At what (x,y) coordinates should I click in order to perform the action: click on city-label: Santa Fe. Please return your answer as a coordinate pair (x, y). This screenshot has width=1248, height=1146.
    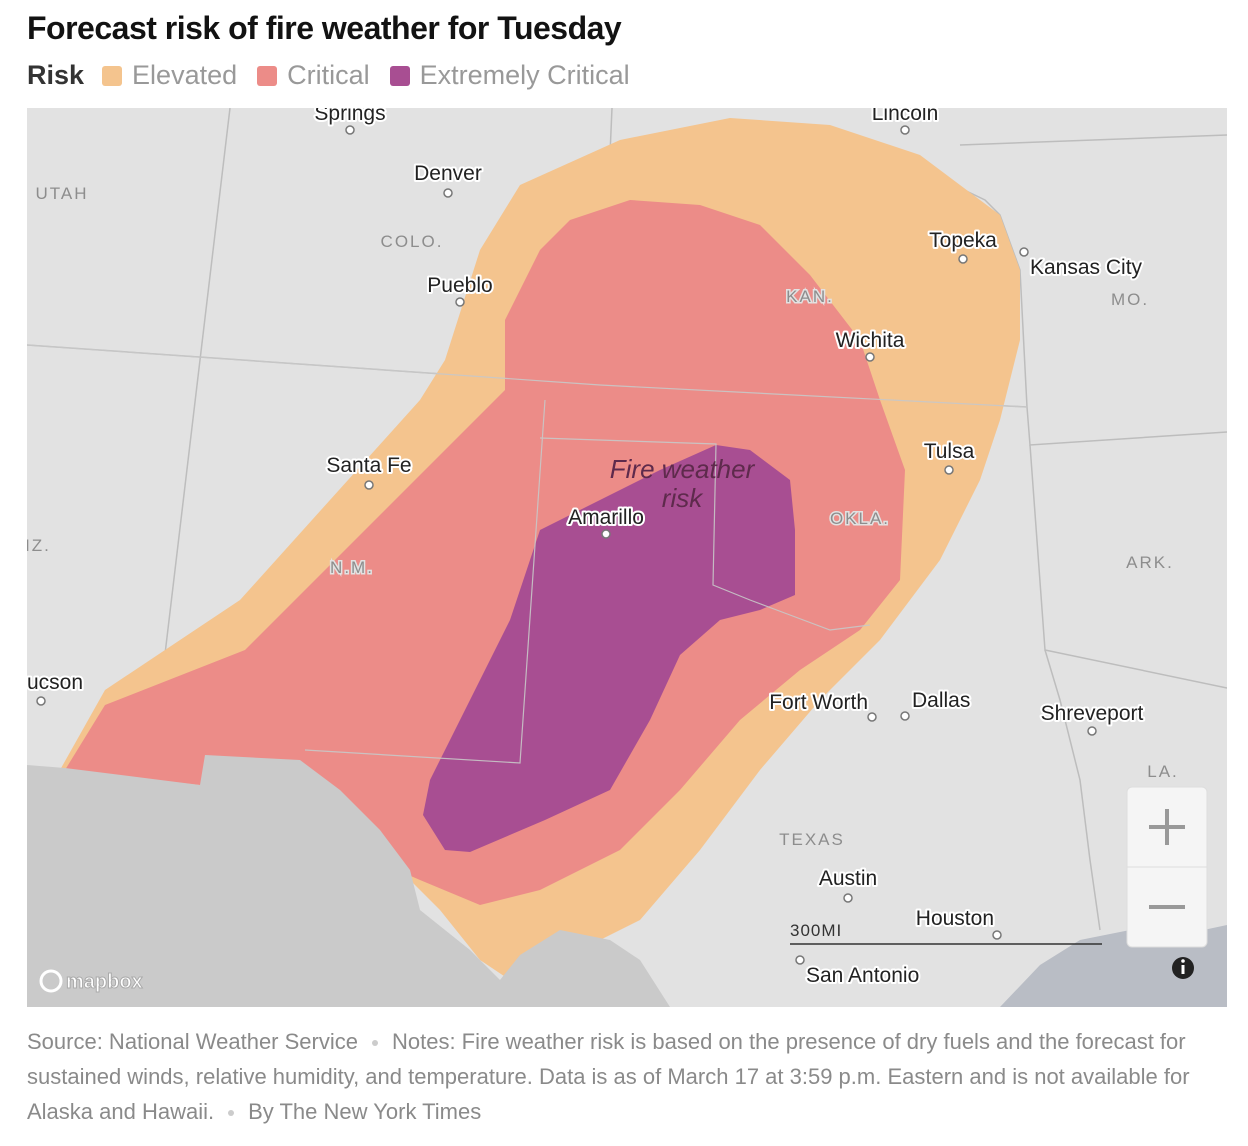
    Looking at the image, I should click on (368, 465).